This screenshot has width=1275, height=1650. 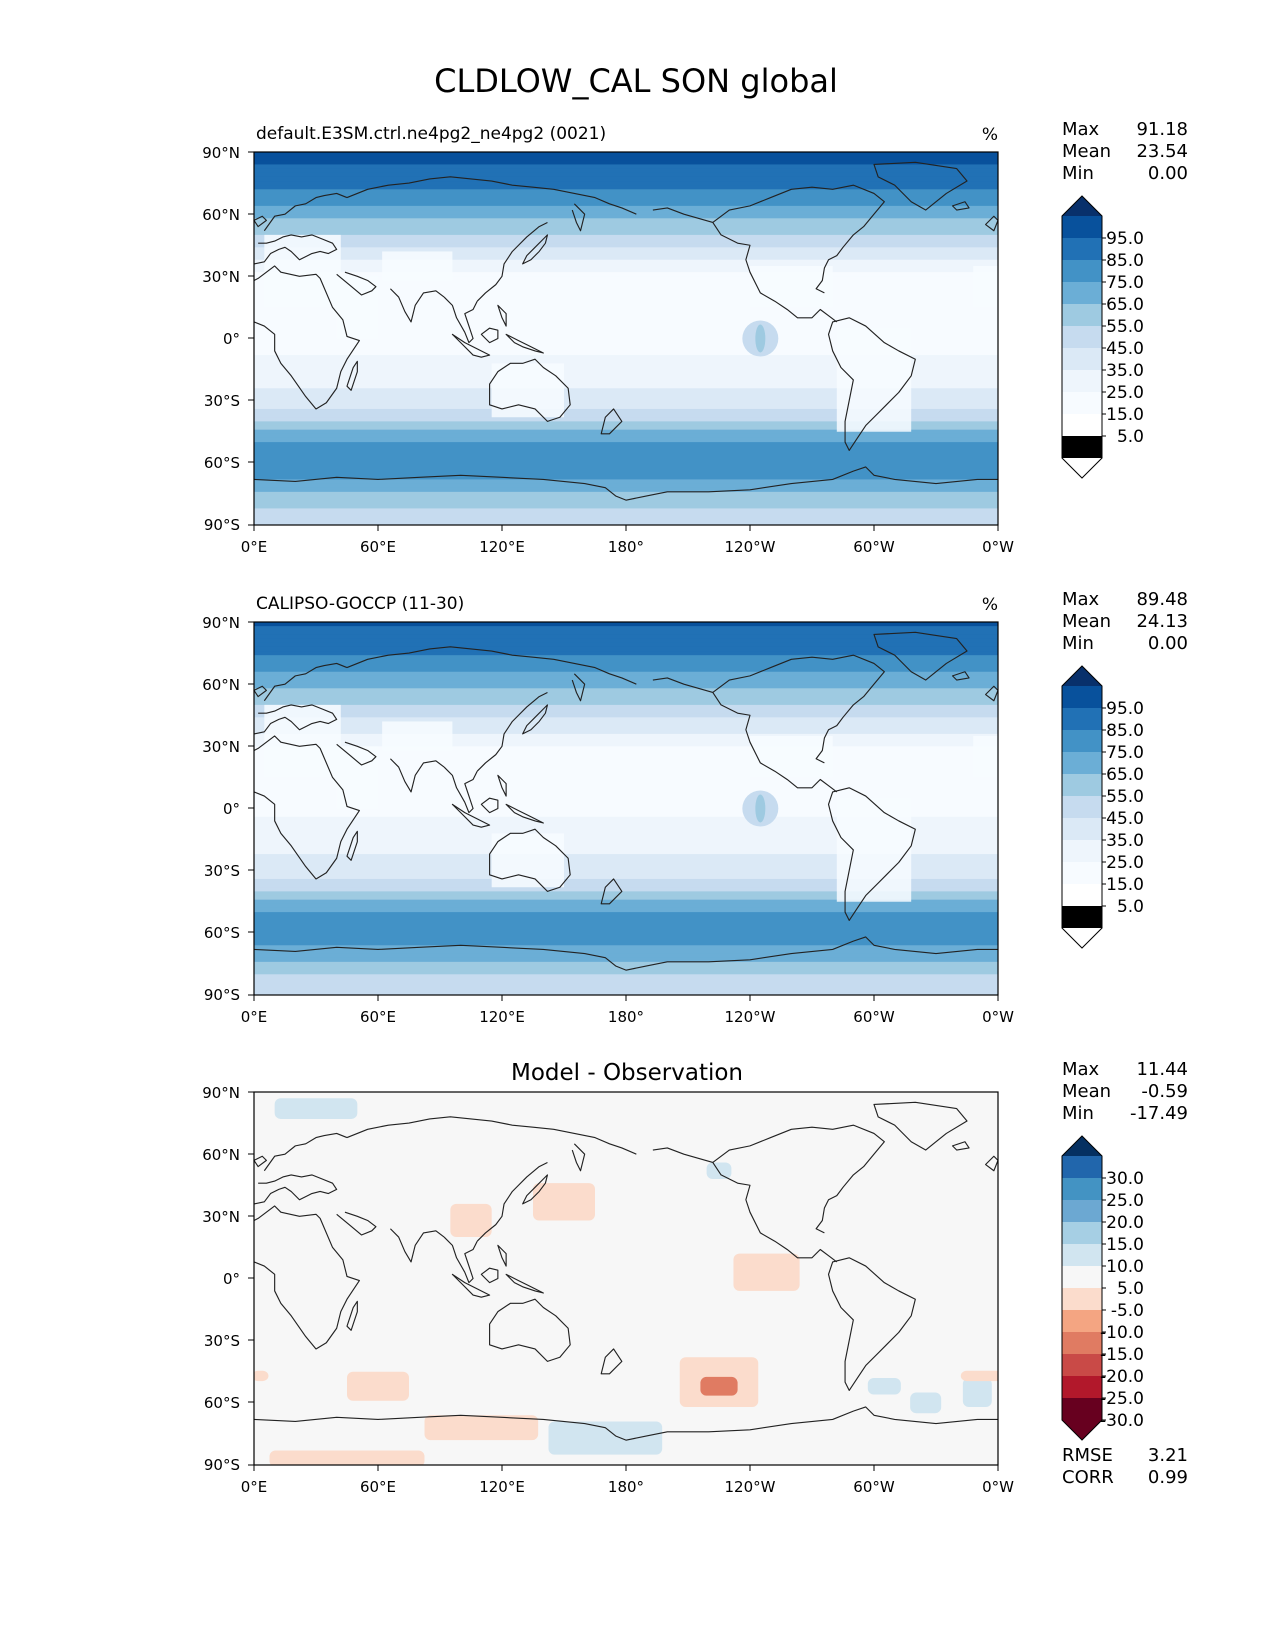 I want to click on colorbar-tick-label: 15.0, so click(x=1125, y=1245).